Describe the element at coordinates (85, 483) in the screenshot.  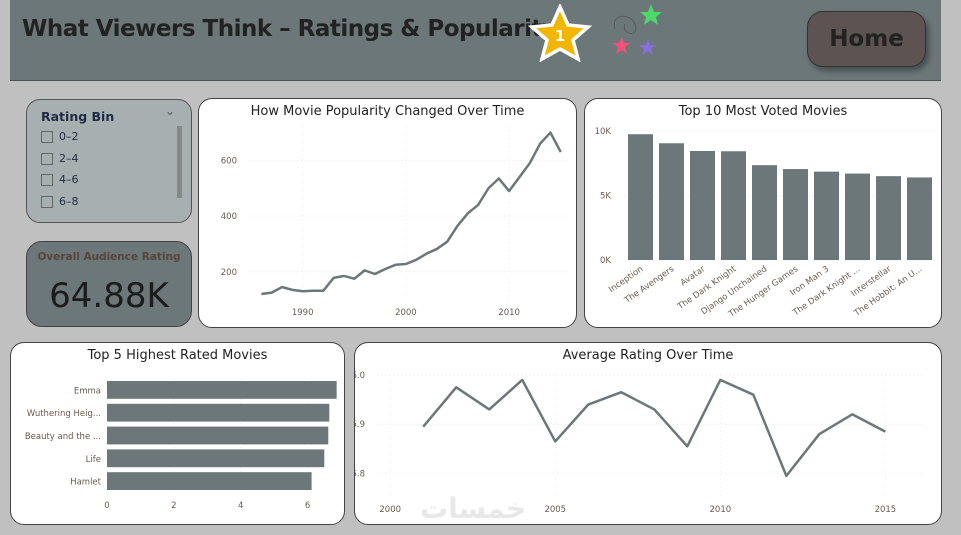
I see `y-tick-label: Hamlet` at that location.